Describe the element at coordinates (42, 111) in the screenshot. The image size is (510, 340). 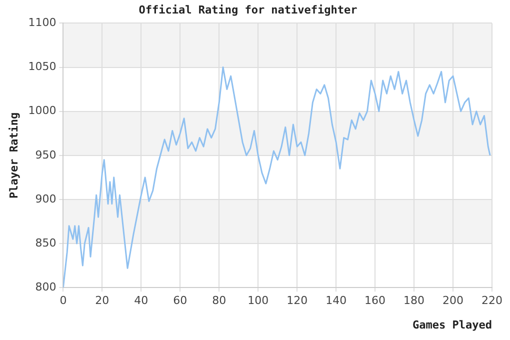
I see `y-tick-label: 1000` at that location.